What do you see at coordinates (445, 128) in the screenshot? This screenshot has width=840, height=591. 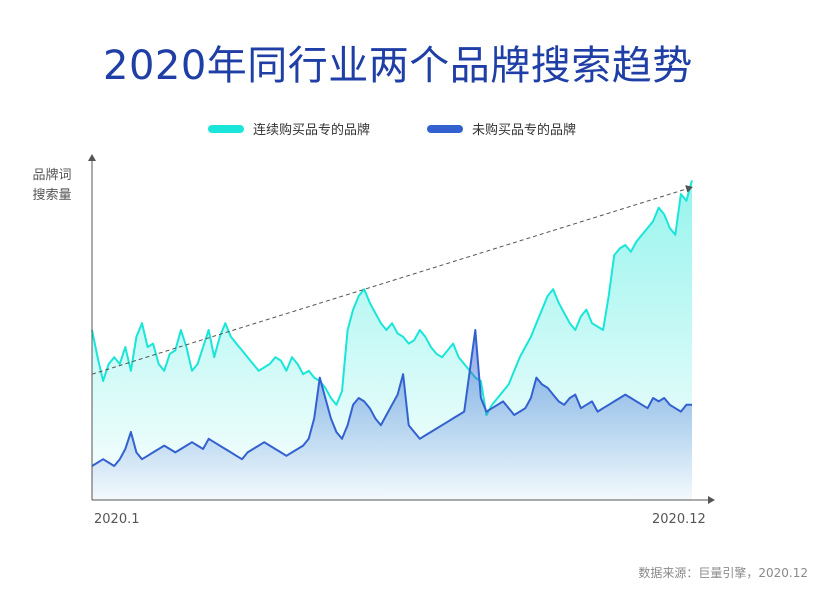 I see `legend-swatch-series-b` at bounding box center [445, 128].